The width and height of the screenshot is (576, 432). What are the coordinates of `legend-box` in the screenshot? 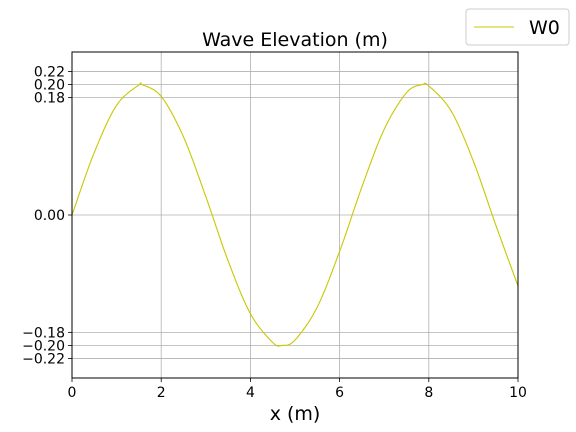 It's located at (517, 27).